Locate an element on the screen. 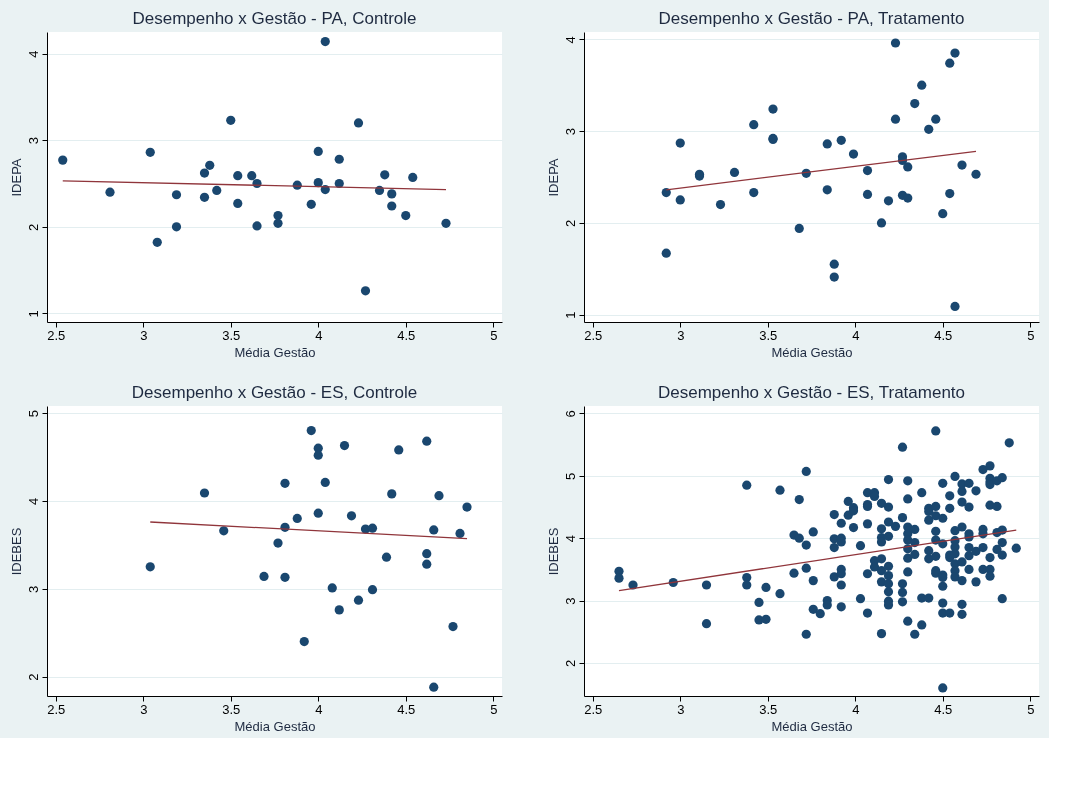 The height and width of the screenshot is (791, 1078). chart-title: Desempenho x Gestão - ES, Tratamento is located at coordinates (811, 392).